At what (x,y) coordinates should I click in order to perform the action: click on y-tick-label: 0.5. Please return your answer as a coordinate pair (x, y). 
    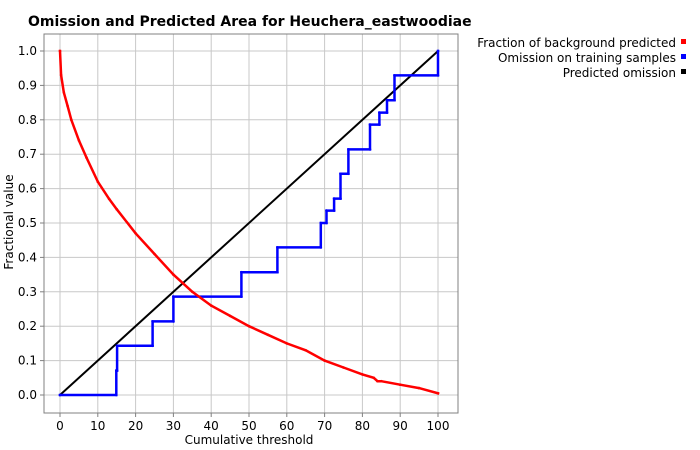
    Looking at the image, I should click on (27, 223).